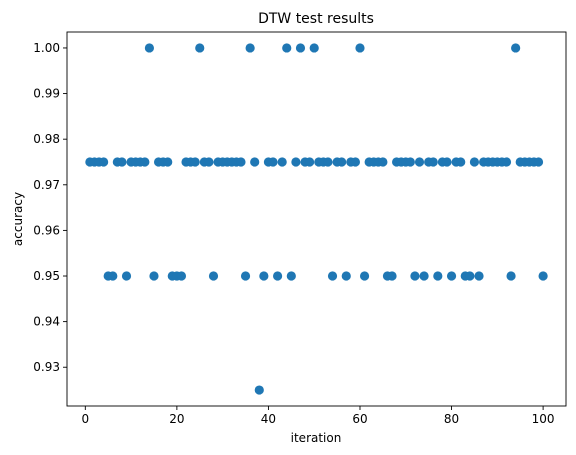 The height and width of the screenshot is (455, 576). I want to click on x-tick-label: 100, so click(543, 419).